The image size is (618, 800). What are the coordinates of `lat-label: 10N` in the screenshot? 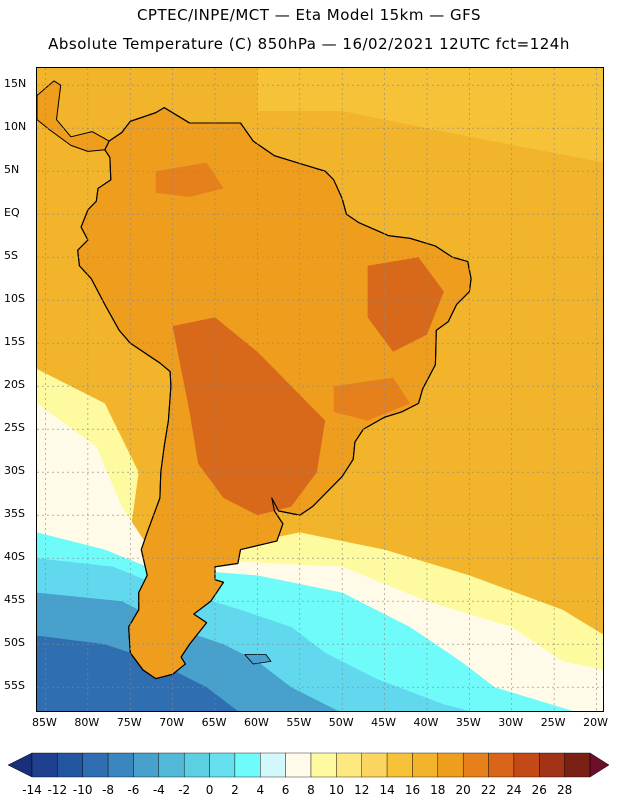 It's located at (15, 127).